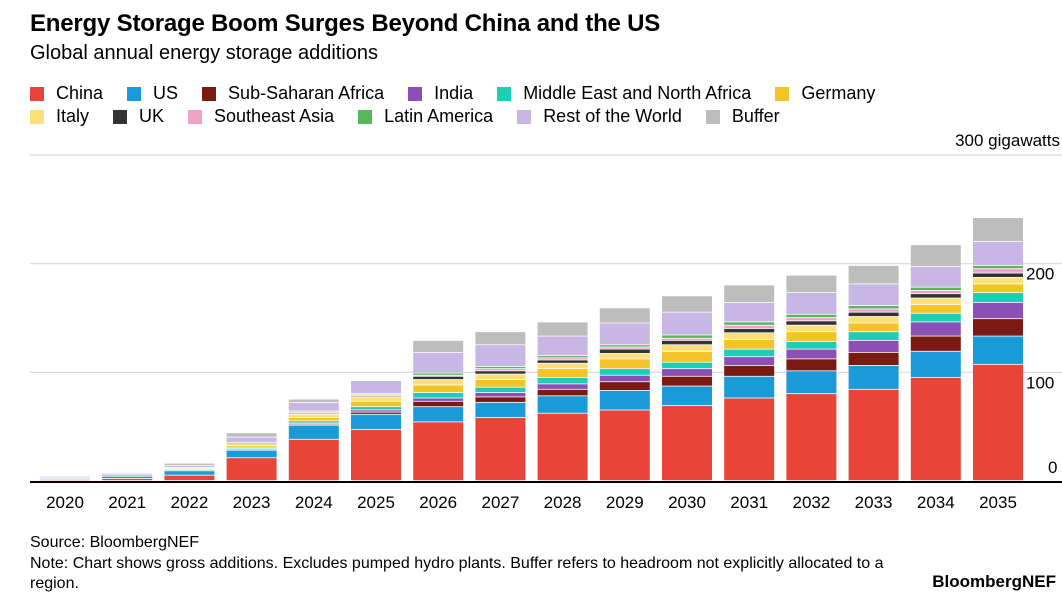  What do you see at coordinates (998, 502) in the screenshot?
I see `x-tick-label: 2035` at bounding box center [998, 502].